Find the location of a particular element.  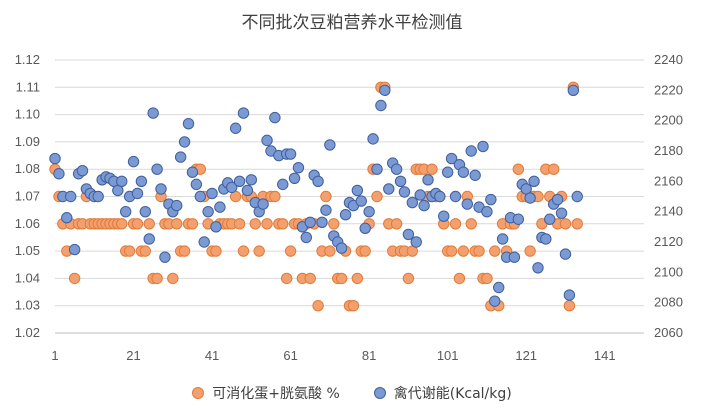

y-right-tick-label: 2120 is located at coordinates (668, 241).